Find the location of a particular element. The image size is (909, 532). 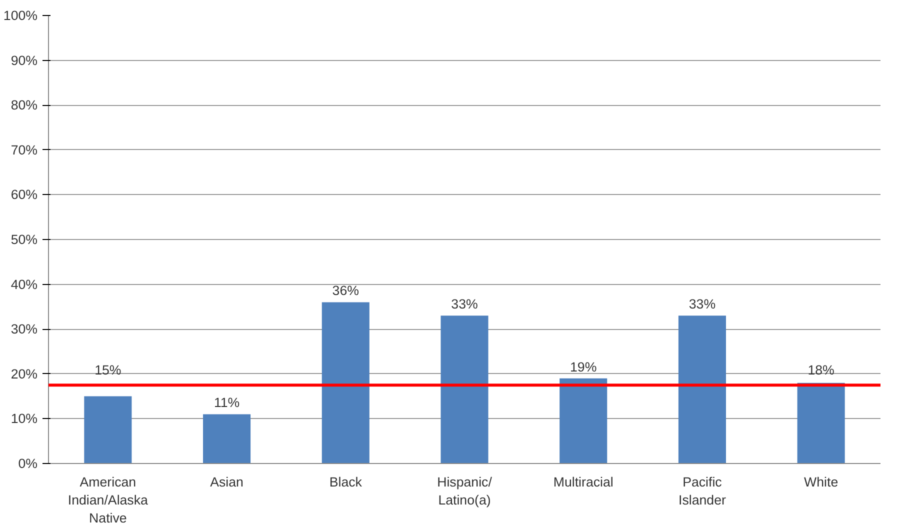

data-label: 15% is located at coordinates (108, 370).